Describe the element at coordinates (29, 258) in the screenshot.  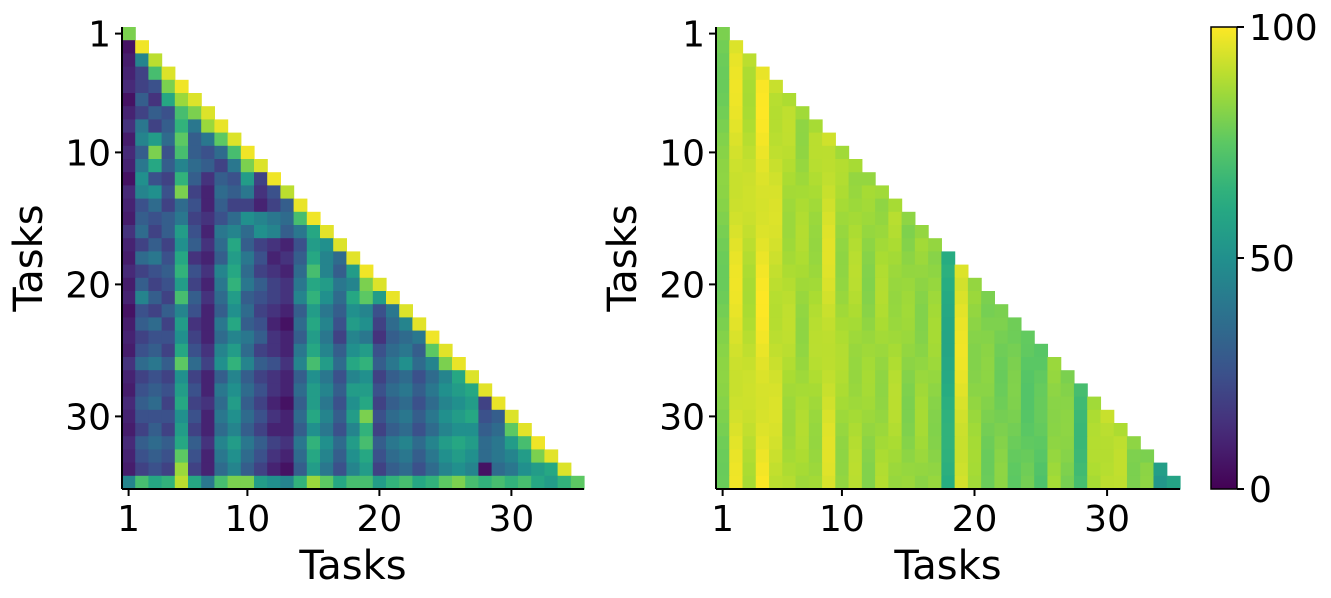
I see `y-axis-label-1: Tasks` at that location.